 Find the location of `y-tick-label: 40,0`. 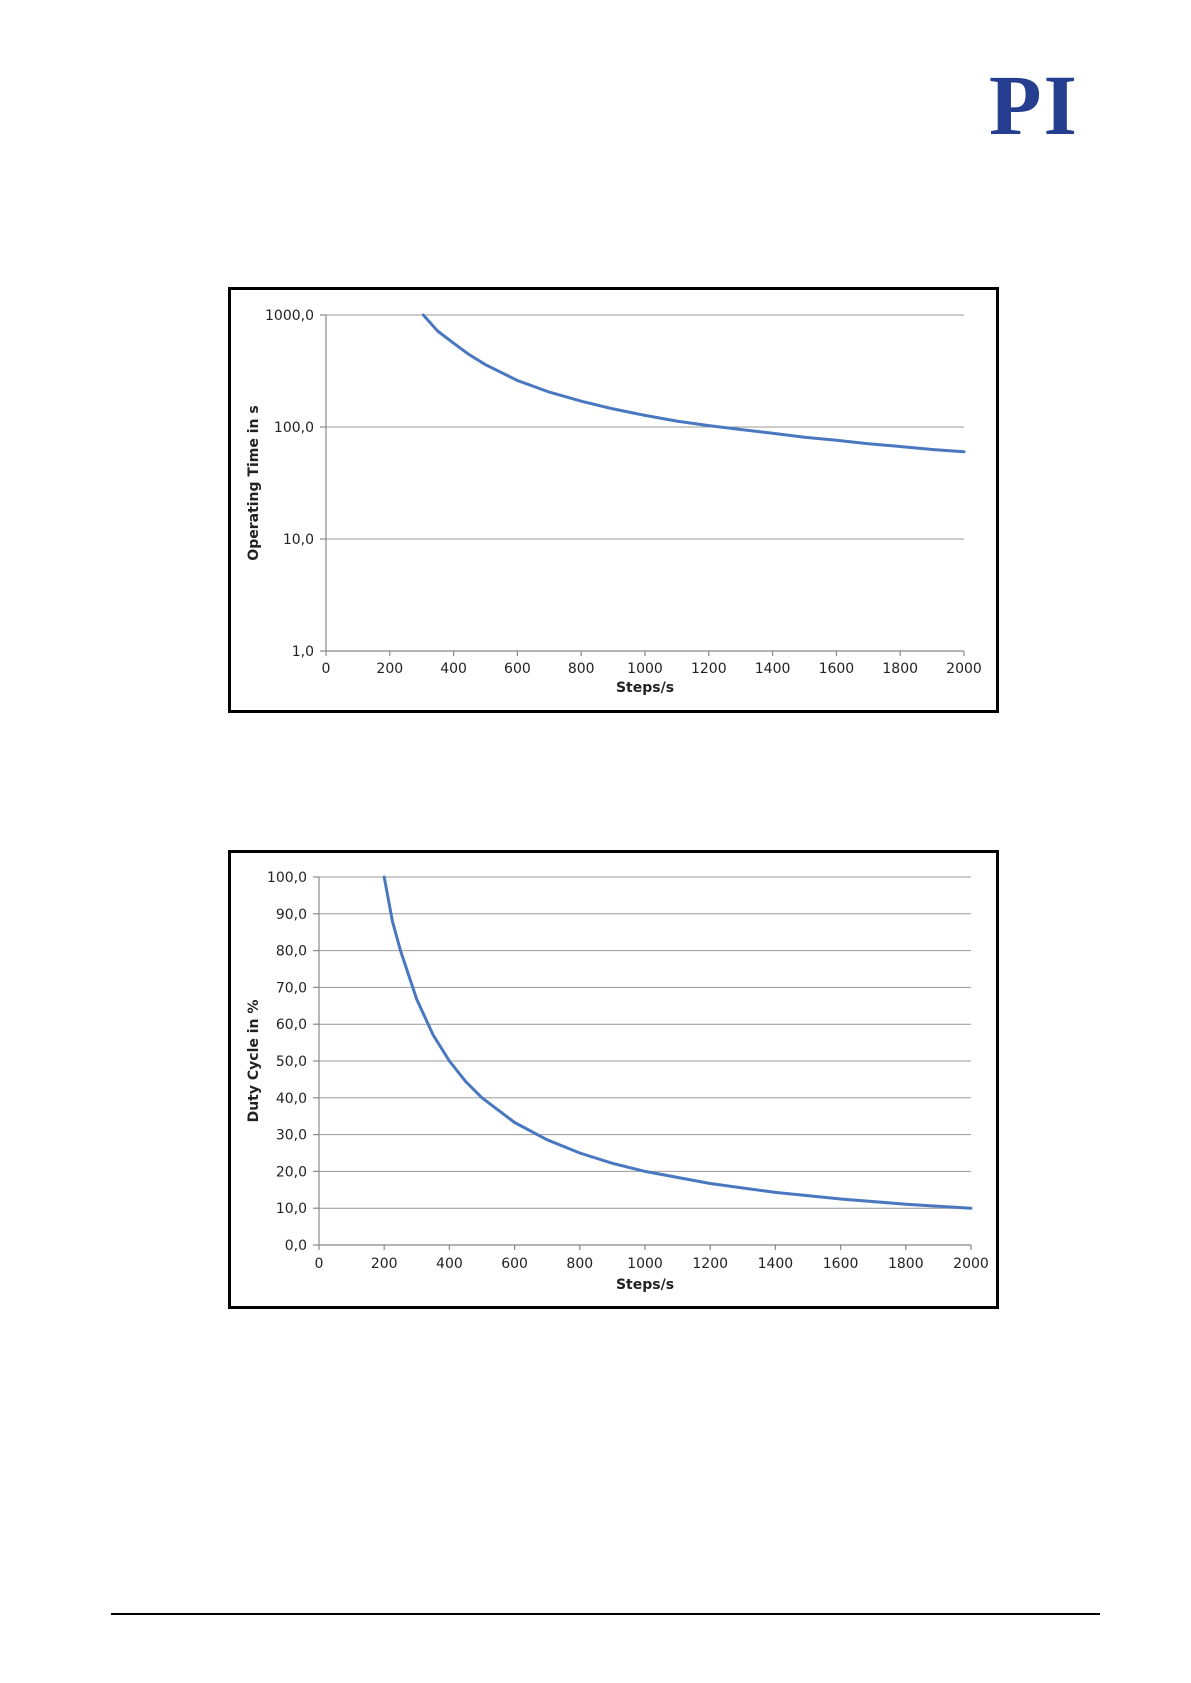

y-tick-label: 40,0 is located at coordinates (291, 1099).